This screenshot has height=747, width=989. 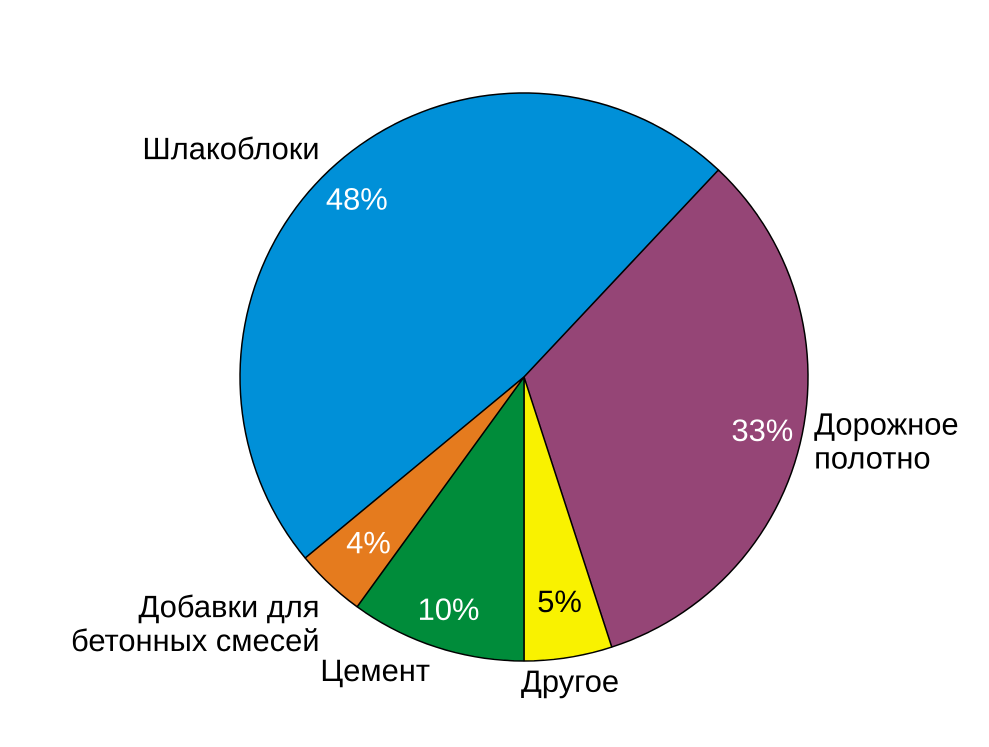 What do you see at coordinates (195, 623) in the screenshot?
I see `slice-label: Добавки для бетонных смесей` at bounding box center [195, 623].